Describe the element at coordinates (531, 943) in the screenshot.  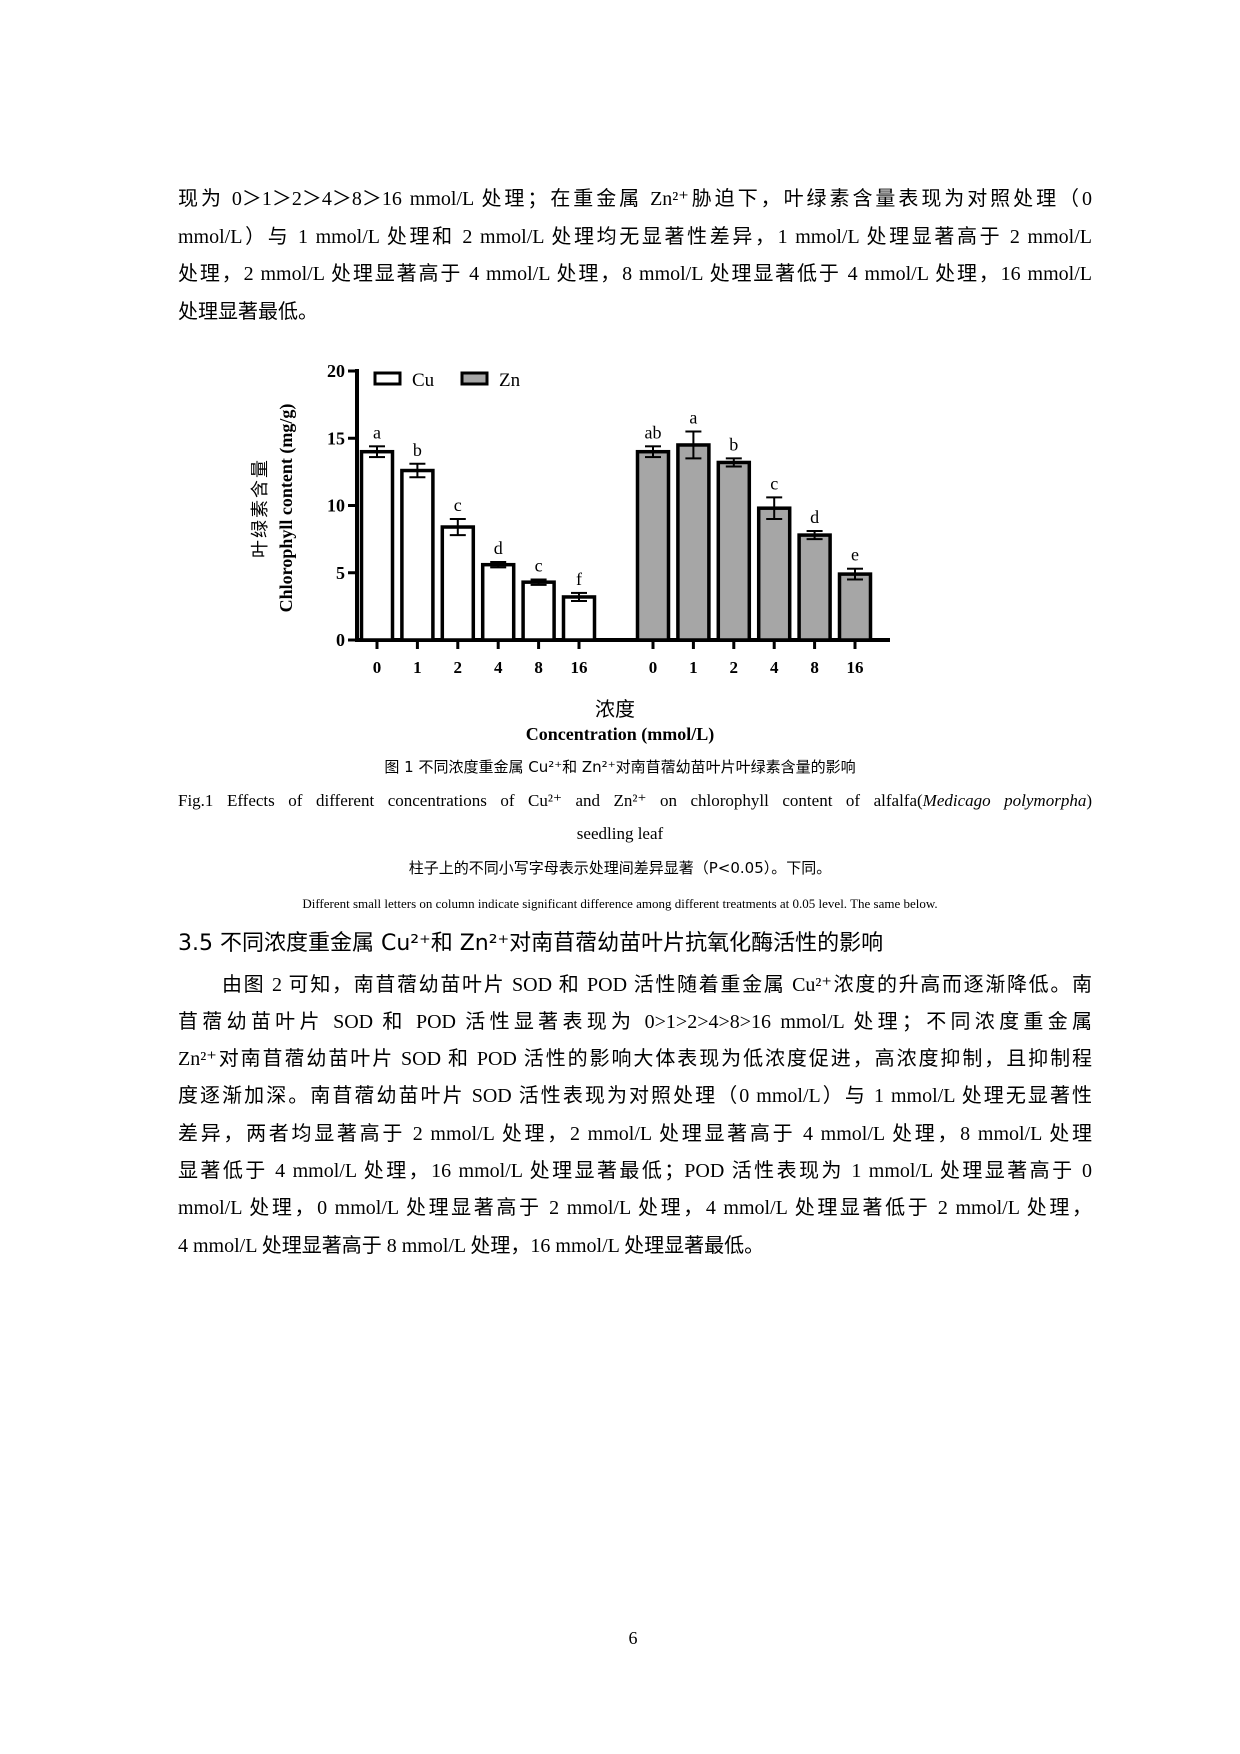
I see `section-heading: 3.5 不同浓度重金属 Cu²⁺和 Zn²⁺对南苜蓿幼苗叶片抗氧化酶活性的影响` at that location.